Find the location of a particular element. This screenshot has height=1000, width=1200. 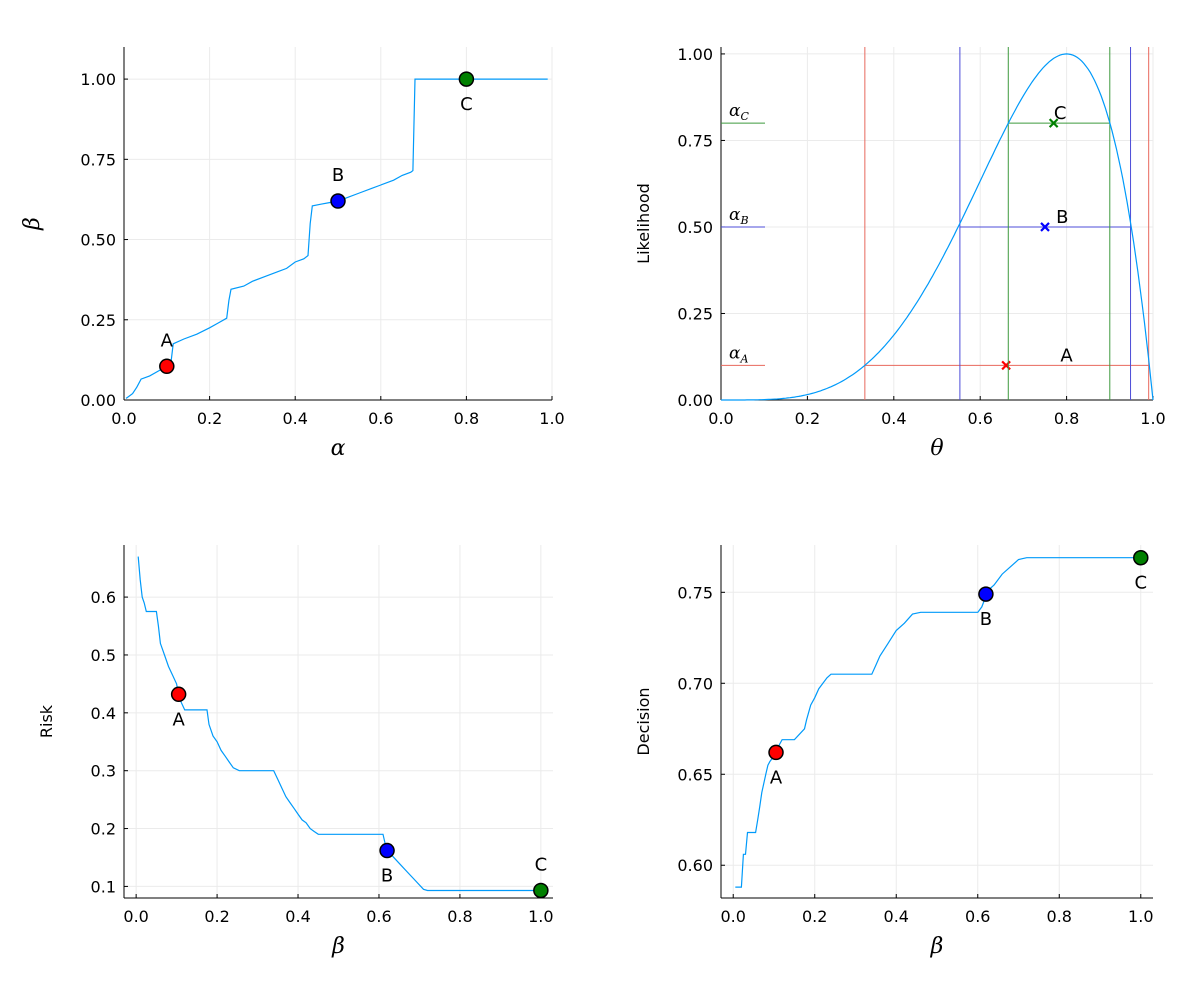

estimate-cross-a is located at coordinates (1006, 365).